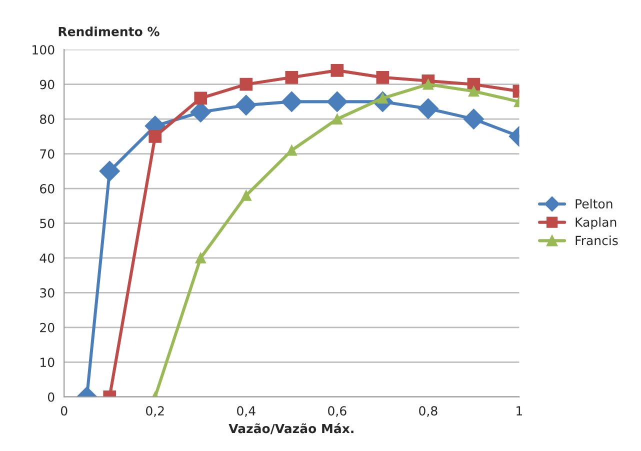 Image resolution: width=641 pixels, height=451 pixels. I want to click on legend-label: Kaplan, so click(596, 223).